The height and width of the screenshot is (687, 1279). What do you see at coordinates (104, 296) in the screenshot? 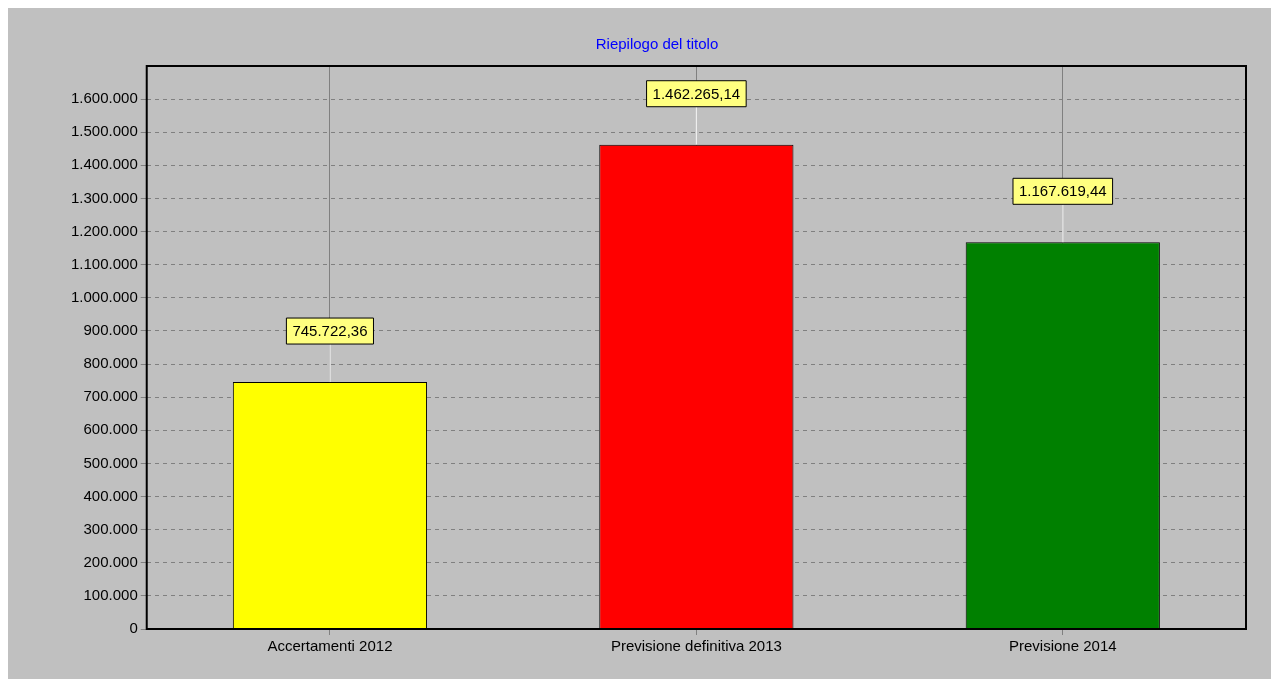
I see `y-tick-label: 1.000.000` at bounding box center [104, 296].